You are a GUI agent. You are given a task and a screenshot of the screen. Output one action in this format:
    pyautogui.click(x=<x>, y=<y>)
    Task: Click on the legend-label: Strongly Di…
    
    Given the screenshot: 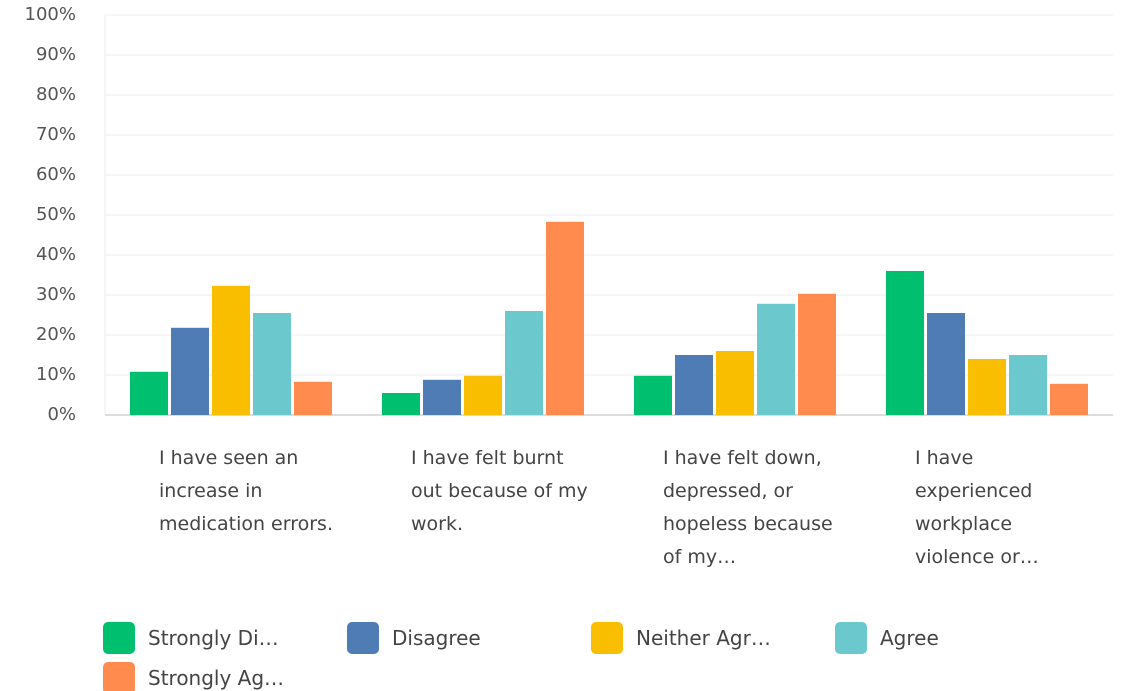 What is the action you would take?
    pyautogui.click(x=213, y=638)
    